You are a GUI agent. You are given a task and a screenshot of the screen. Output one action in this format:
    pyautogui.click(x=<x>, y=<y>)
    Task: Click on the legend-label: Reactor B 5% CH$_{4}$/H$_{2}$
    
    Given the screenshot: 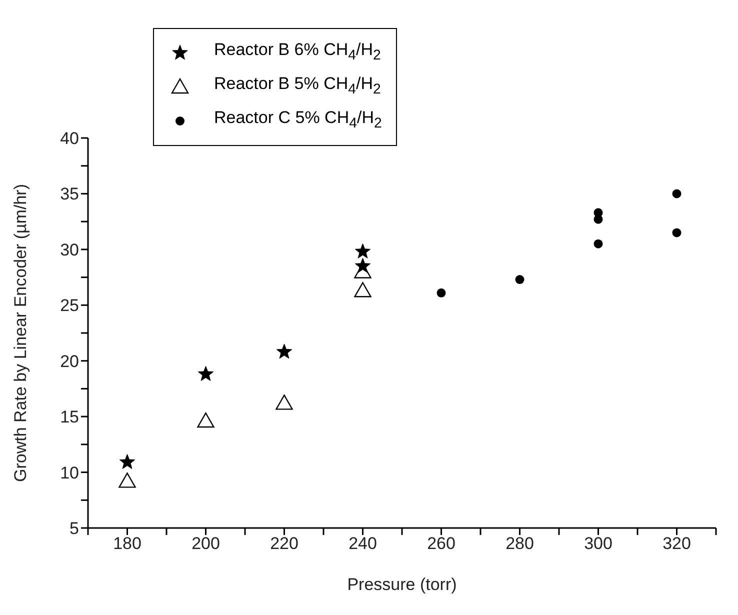 What is the action you would take?
    pyautogui.click(x=297, y=86)
    